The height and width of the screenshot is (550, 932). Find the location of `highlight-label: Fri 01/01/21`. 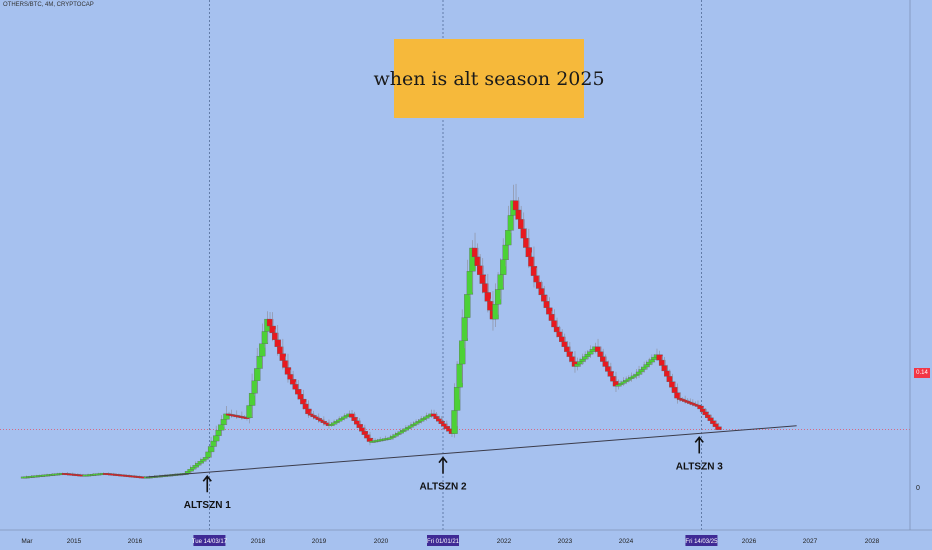

highlight-label: Fri 01/01/21 is located at coordinates (443, 542).